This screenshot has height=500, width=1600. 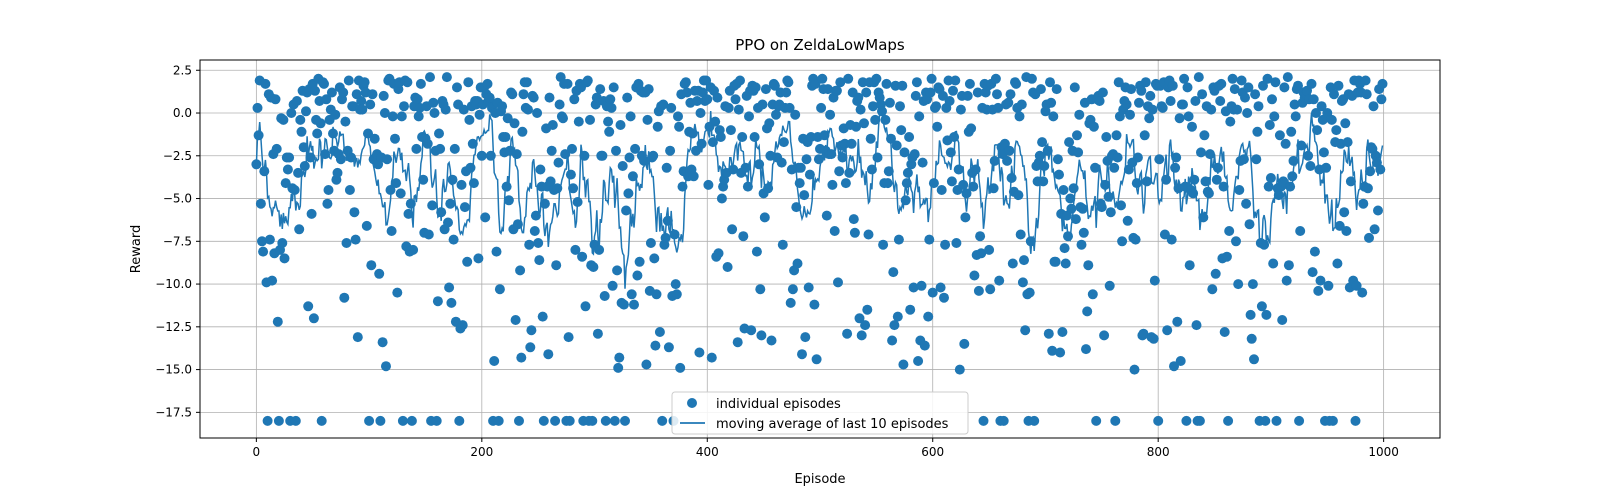 I want to click on chart-title: PPO on ZeldaLowMaps, so click(x=820, y=45).